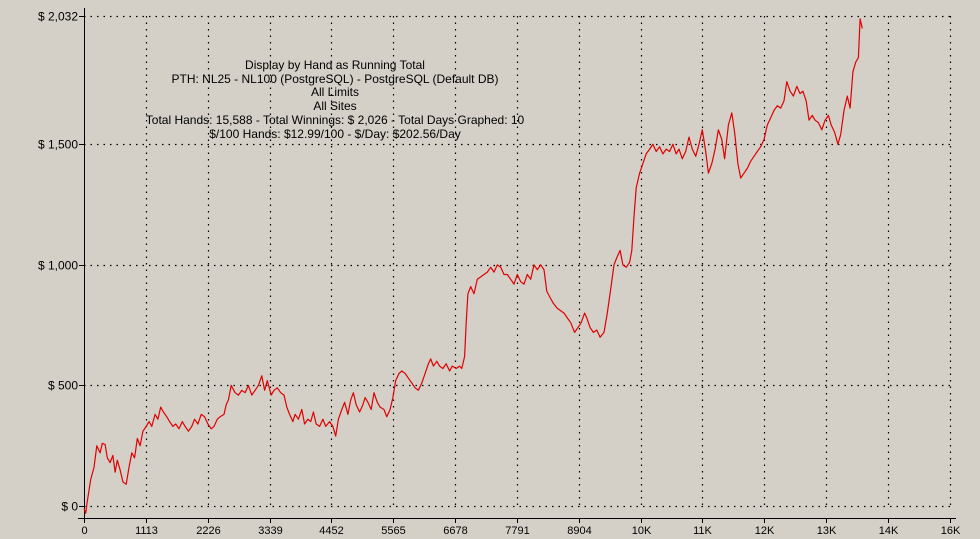  I want to click on x-tick-label: 0, so click(84, 531).